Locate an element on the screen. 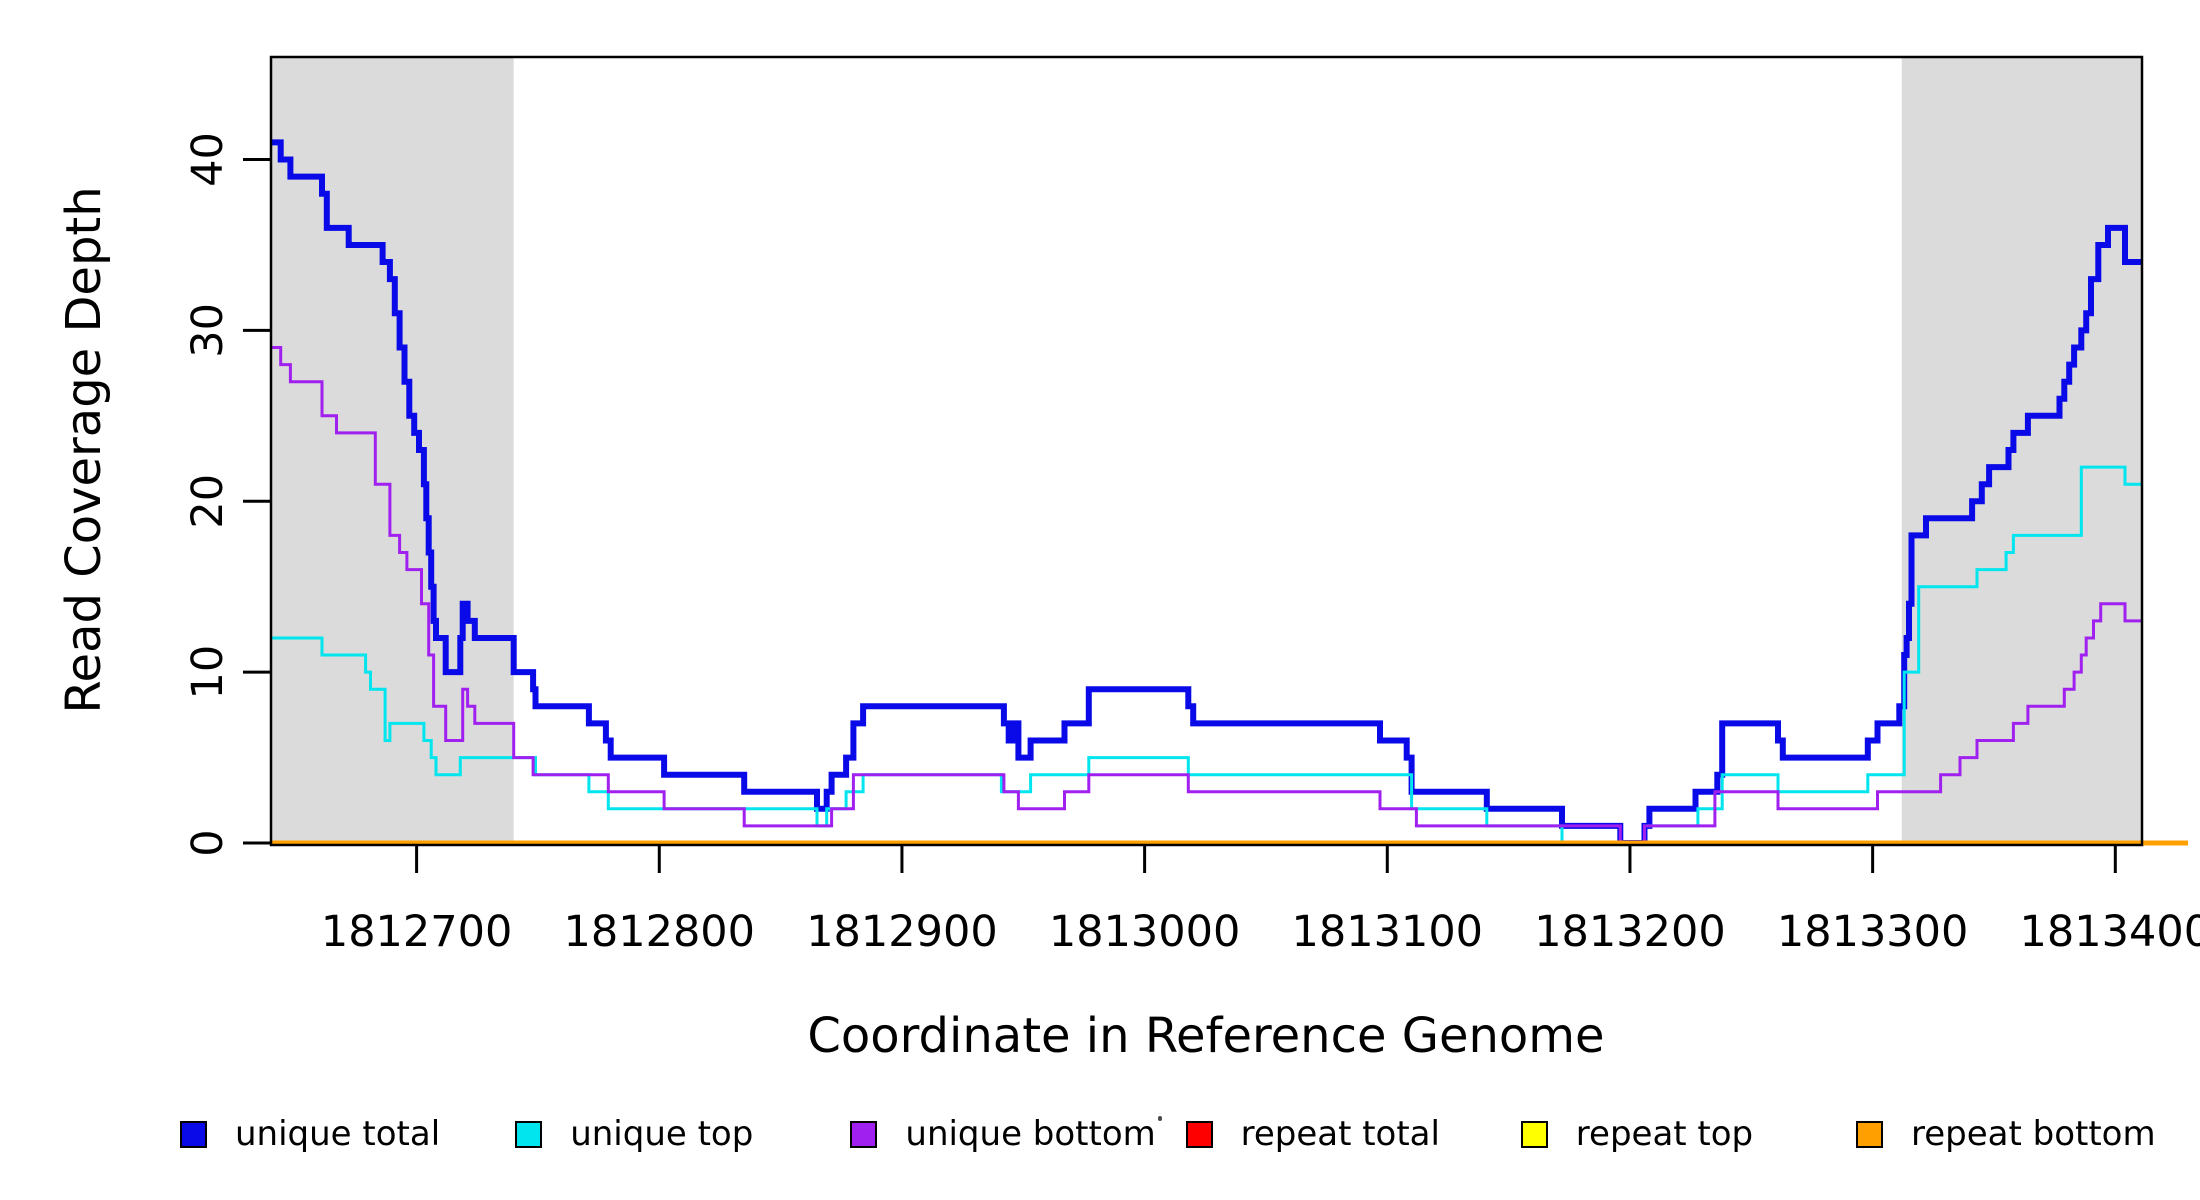 The width and height of the screenshot is (2200, 1200). x-tick-label: 1813300 is located at coordinates (1873, 932).